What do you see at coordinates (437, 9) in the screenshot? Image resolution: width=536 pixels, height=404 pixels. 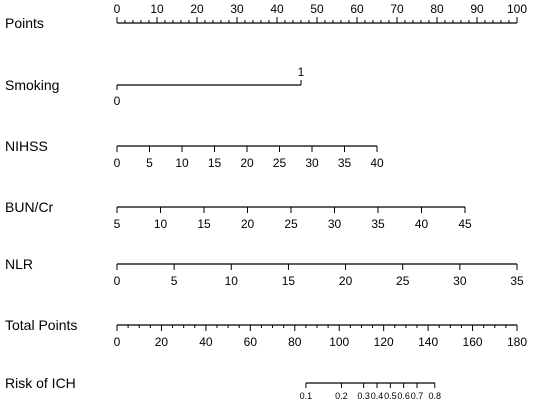 I see `tick-label-points-80: 80` at bounding box center [437, 9].